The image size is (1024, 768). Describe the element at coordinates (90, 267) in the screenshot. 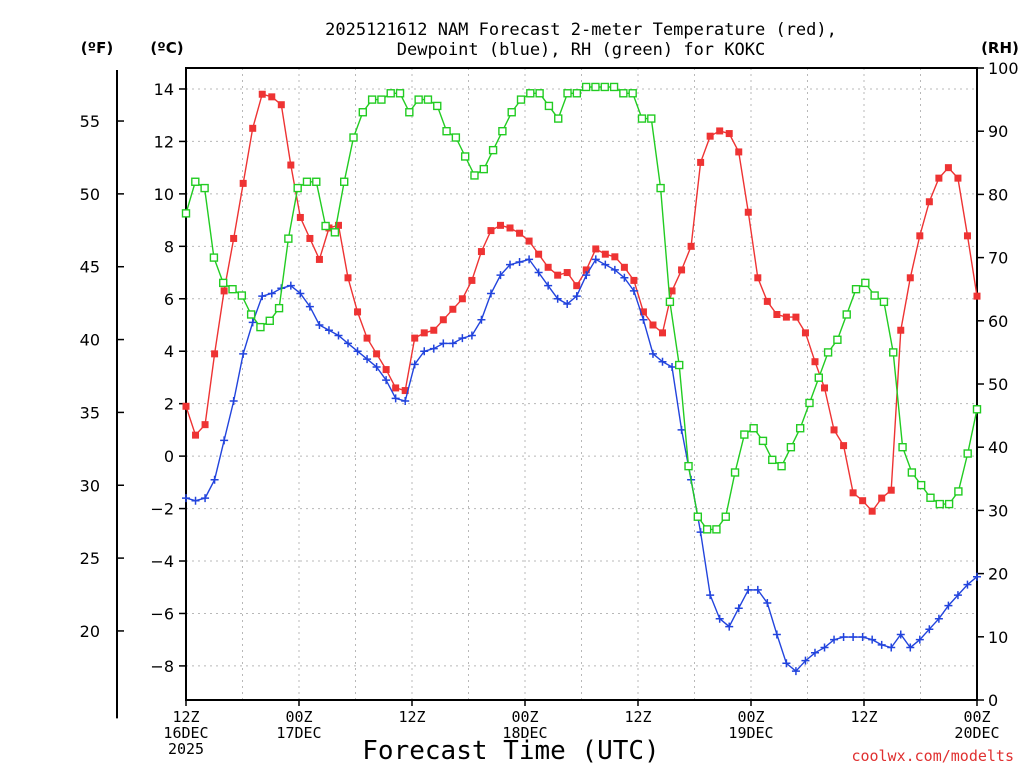

I see `fahrenheit-tick-label: 45` at that location.